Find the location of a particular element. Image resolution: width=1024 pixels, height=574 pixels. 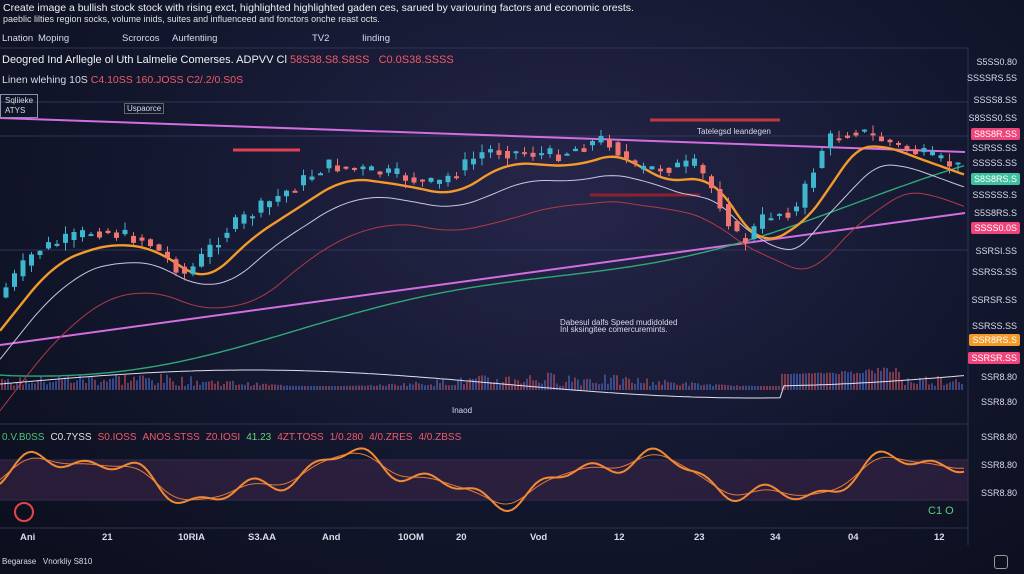

settings-icon is located at coordinates (1001, 562).